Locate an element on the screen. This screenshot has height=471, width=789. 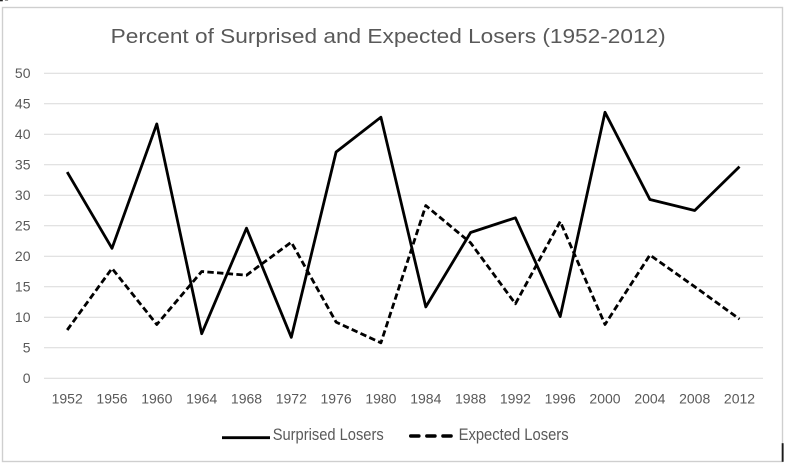
svg-text: 50 is located at coordinates (23, 73).